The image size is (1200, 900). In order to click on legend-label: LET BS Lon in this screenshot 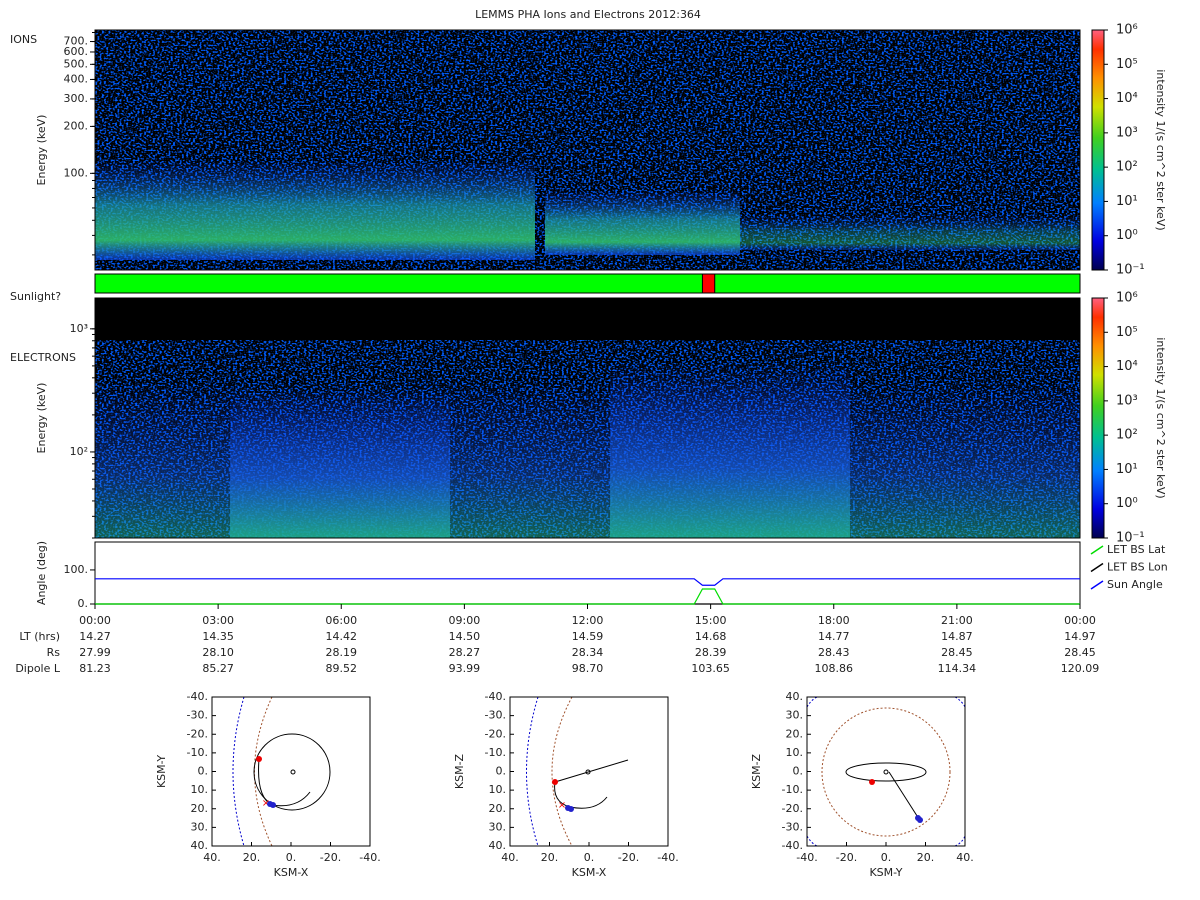, I will do `click(1137, 567)`.